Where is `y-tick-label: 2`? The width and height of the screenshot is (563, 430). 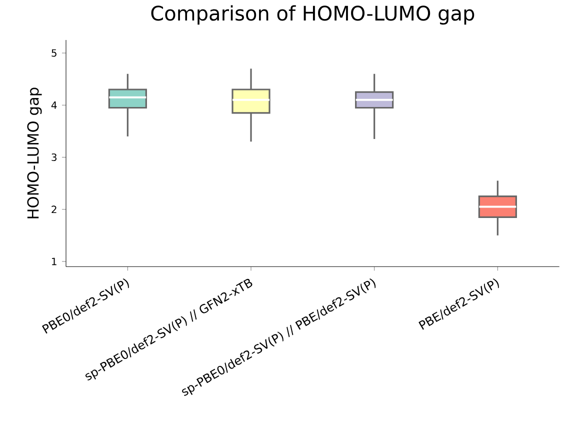 y-tick-label: 2 is located at coordinates (54, 210).